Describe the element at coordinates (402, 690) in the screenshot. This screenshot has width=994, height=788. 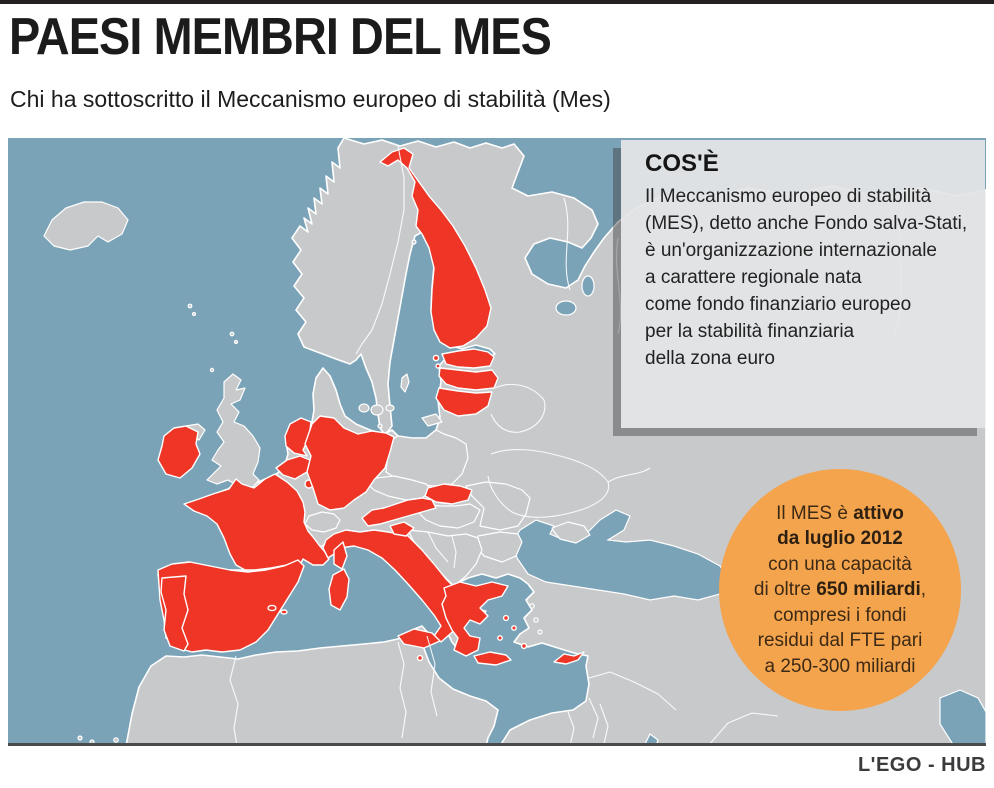
I see `map-border-algeria-tunisia` at that location.